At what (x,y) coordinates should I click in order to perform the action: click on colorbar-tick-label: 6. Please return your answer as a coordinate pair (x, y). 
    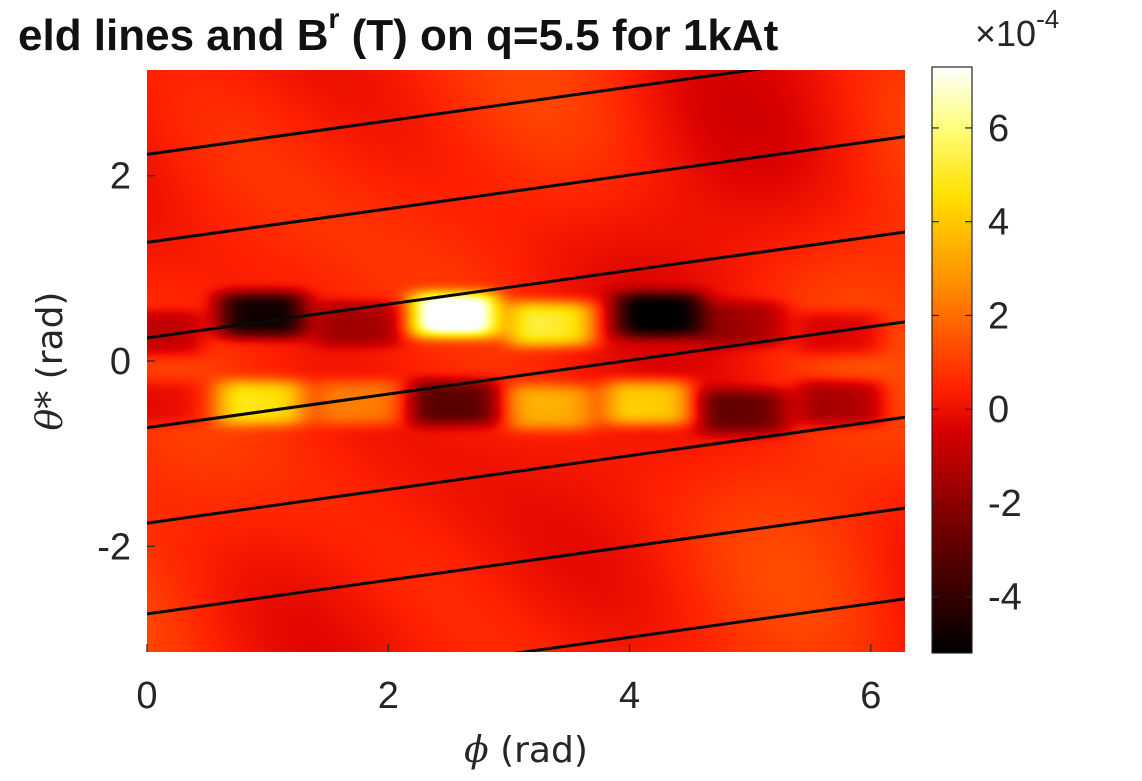
    Looking at the image, I should click on (998, 129).